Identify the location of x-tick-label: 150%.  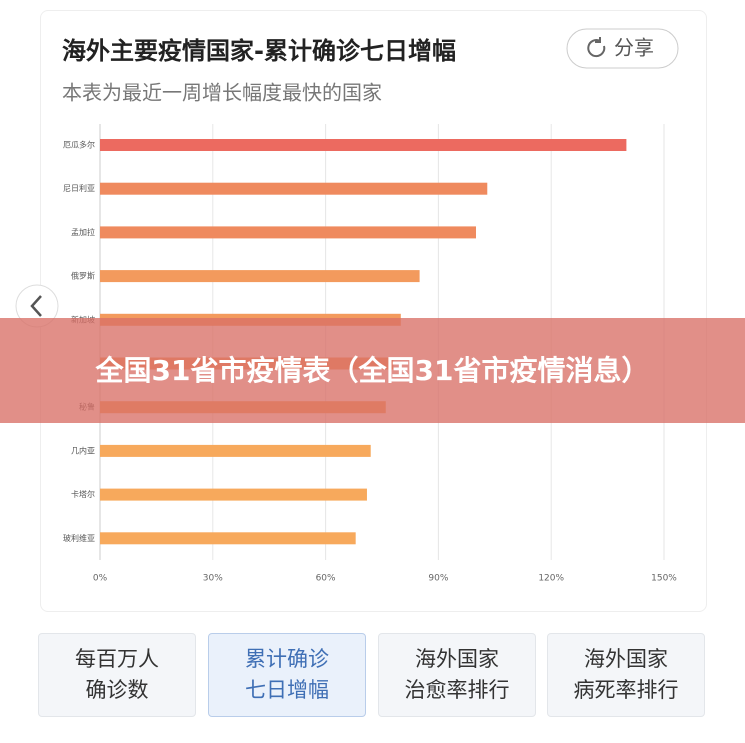
(664, 579).